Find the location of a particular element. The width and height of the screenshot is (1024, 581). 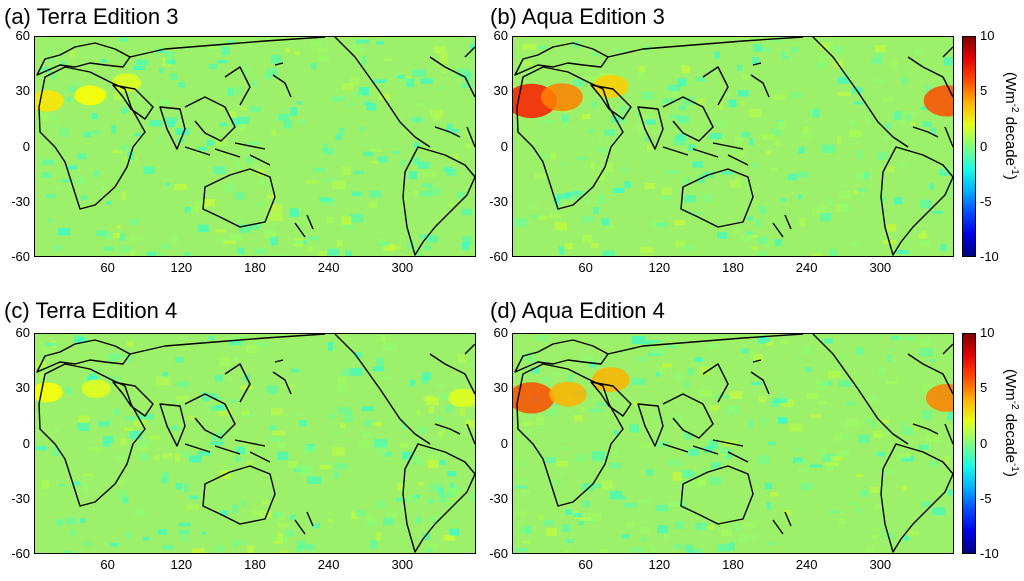

panel-b-title: (b) Aqua Edition 3 is located at coordinates (577, 16).